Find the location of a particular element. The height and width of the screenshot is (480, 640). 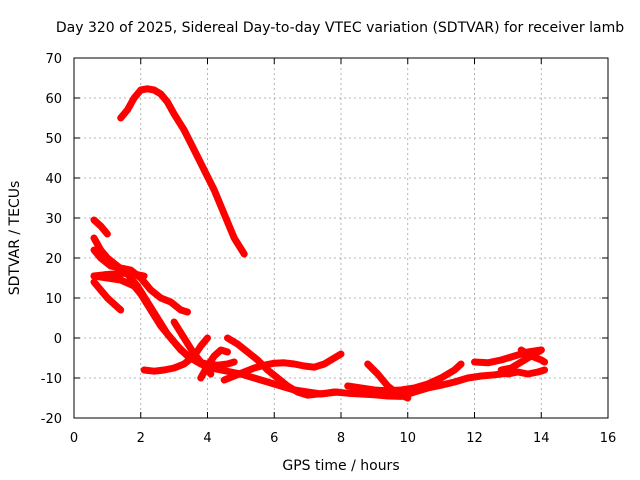

x-axis-label: GPS time / hours is located at coordinates (340, 466).